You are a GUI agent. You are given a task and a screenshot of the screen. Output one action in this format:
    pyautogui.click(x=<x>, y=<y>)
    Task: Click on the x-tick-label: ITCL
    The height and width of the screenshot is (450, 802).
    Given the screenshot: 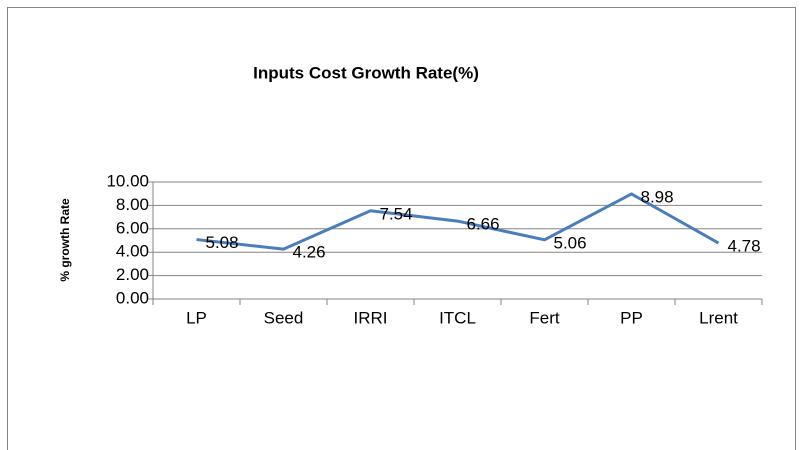 What is the action you would take?
    pyautogui.click(x=457, y=317)
    